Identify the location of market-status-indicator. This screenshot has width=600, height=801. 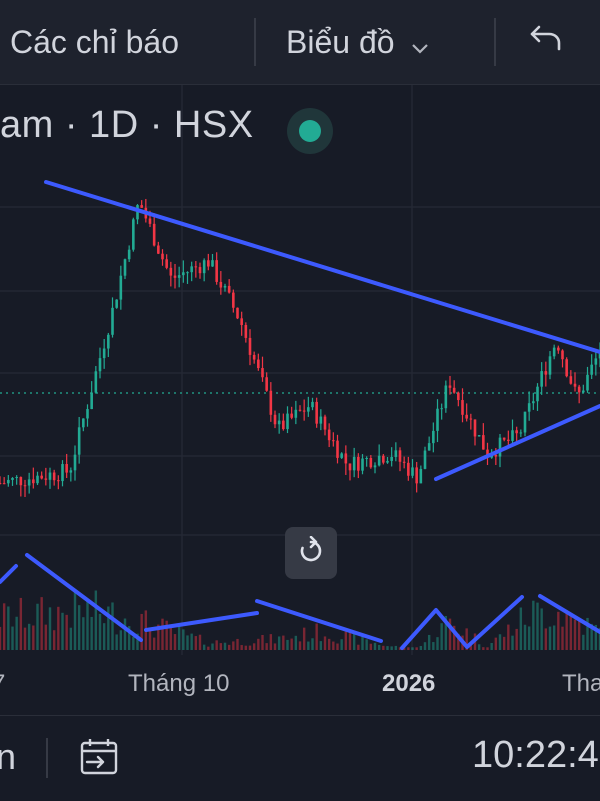
(310, 131).